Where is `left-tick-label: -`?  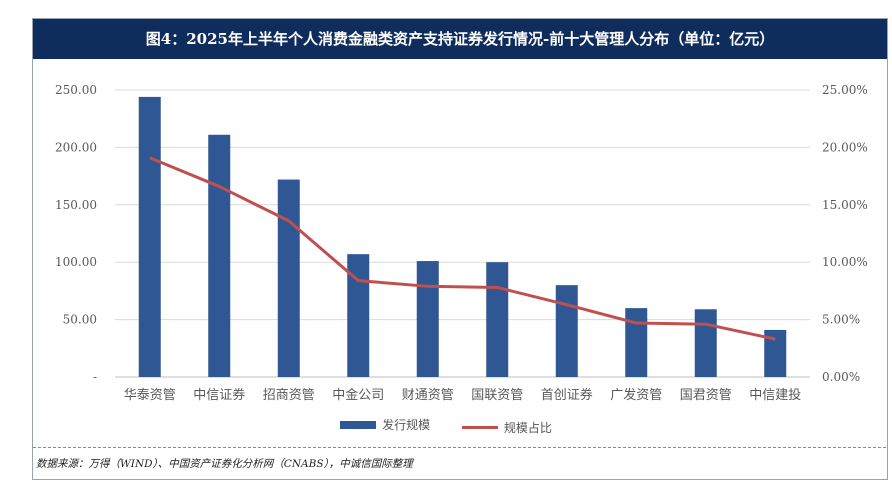 left-tick-label: - is located at coordinates (95, 377).